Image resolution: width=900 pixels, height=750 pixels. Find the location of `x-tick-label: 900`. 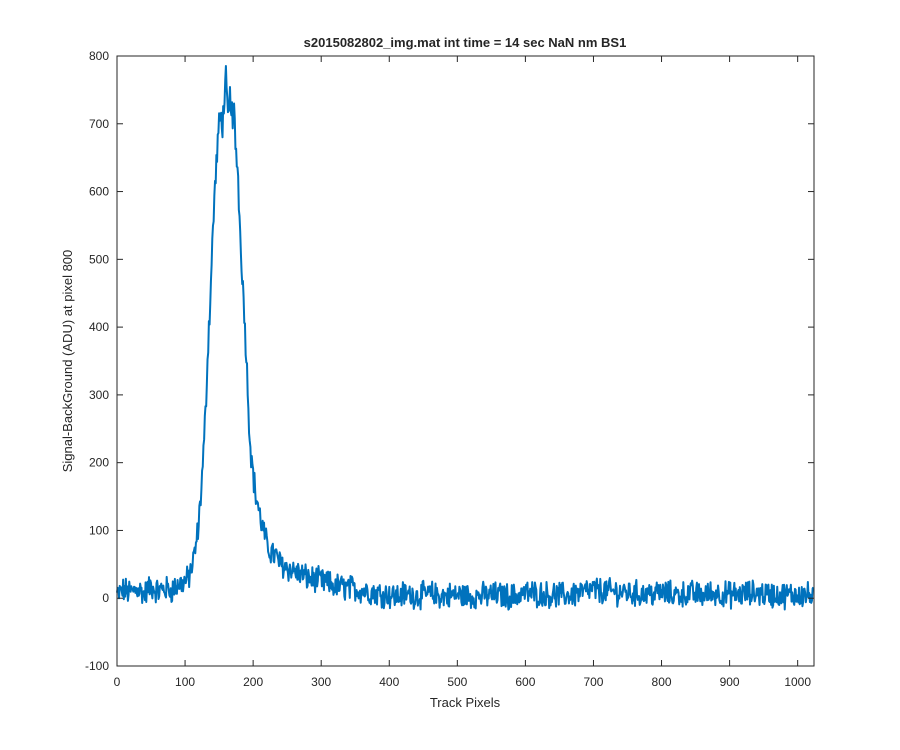

x-tick-label: 900 is located at coordinates (730, 682).